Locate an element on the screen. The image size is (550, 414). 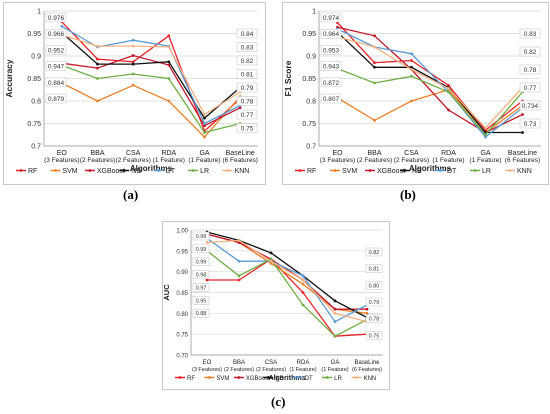
x-tick-label: CSA is located at coordinates (133, 153).